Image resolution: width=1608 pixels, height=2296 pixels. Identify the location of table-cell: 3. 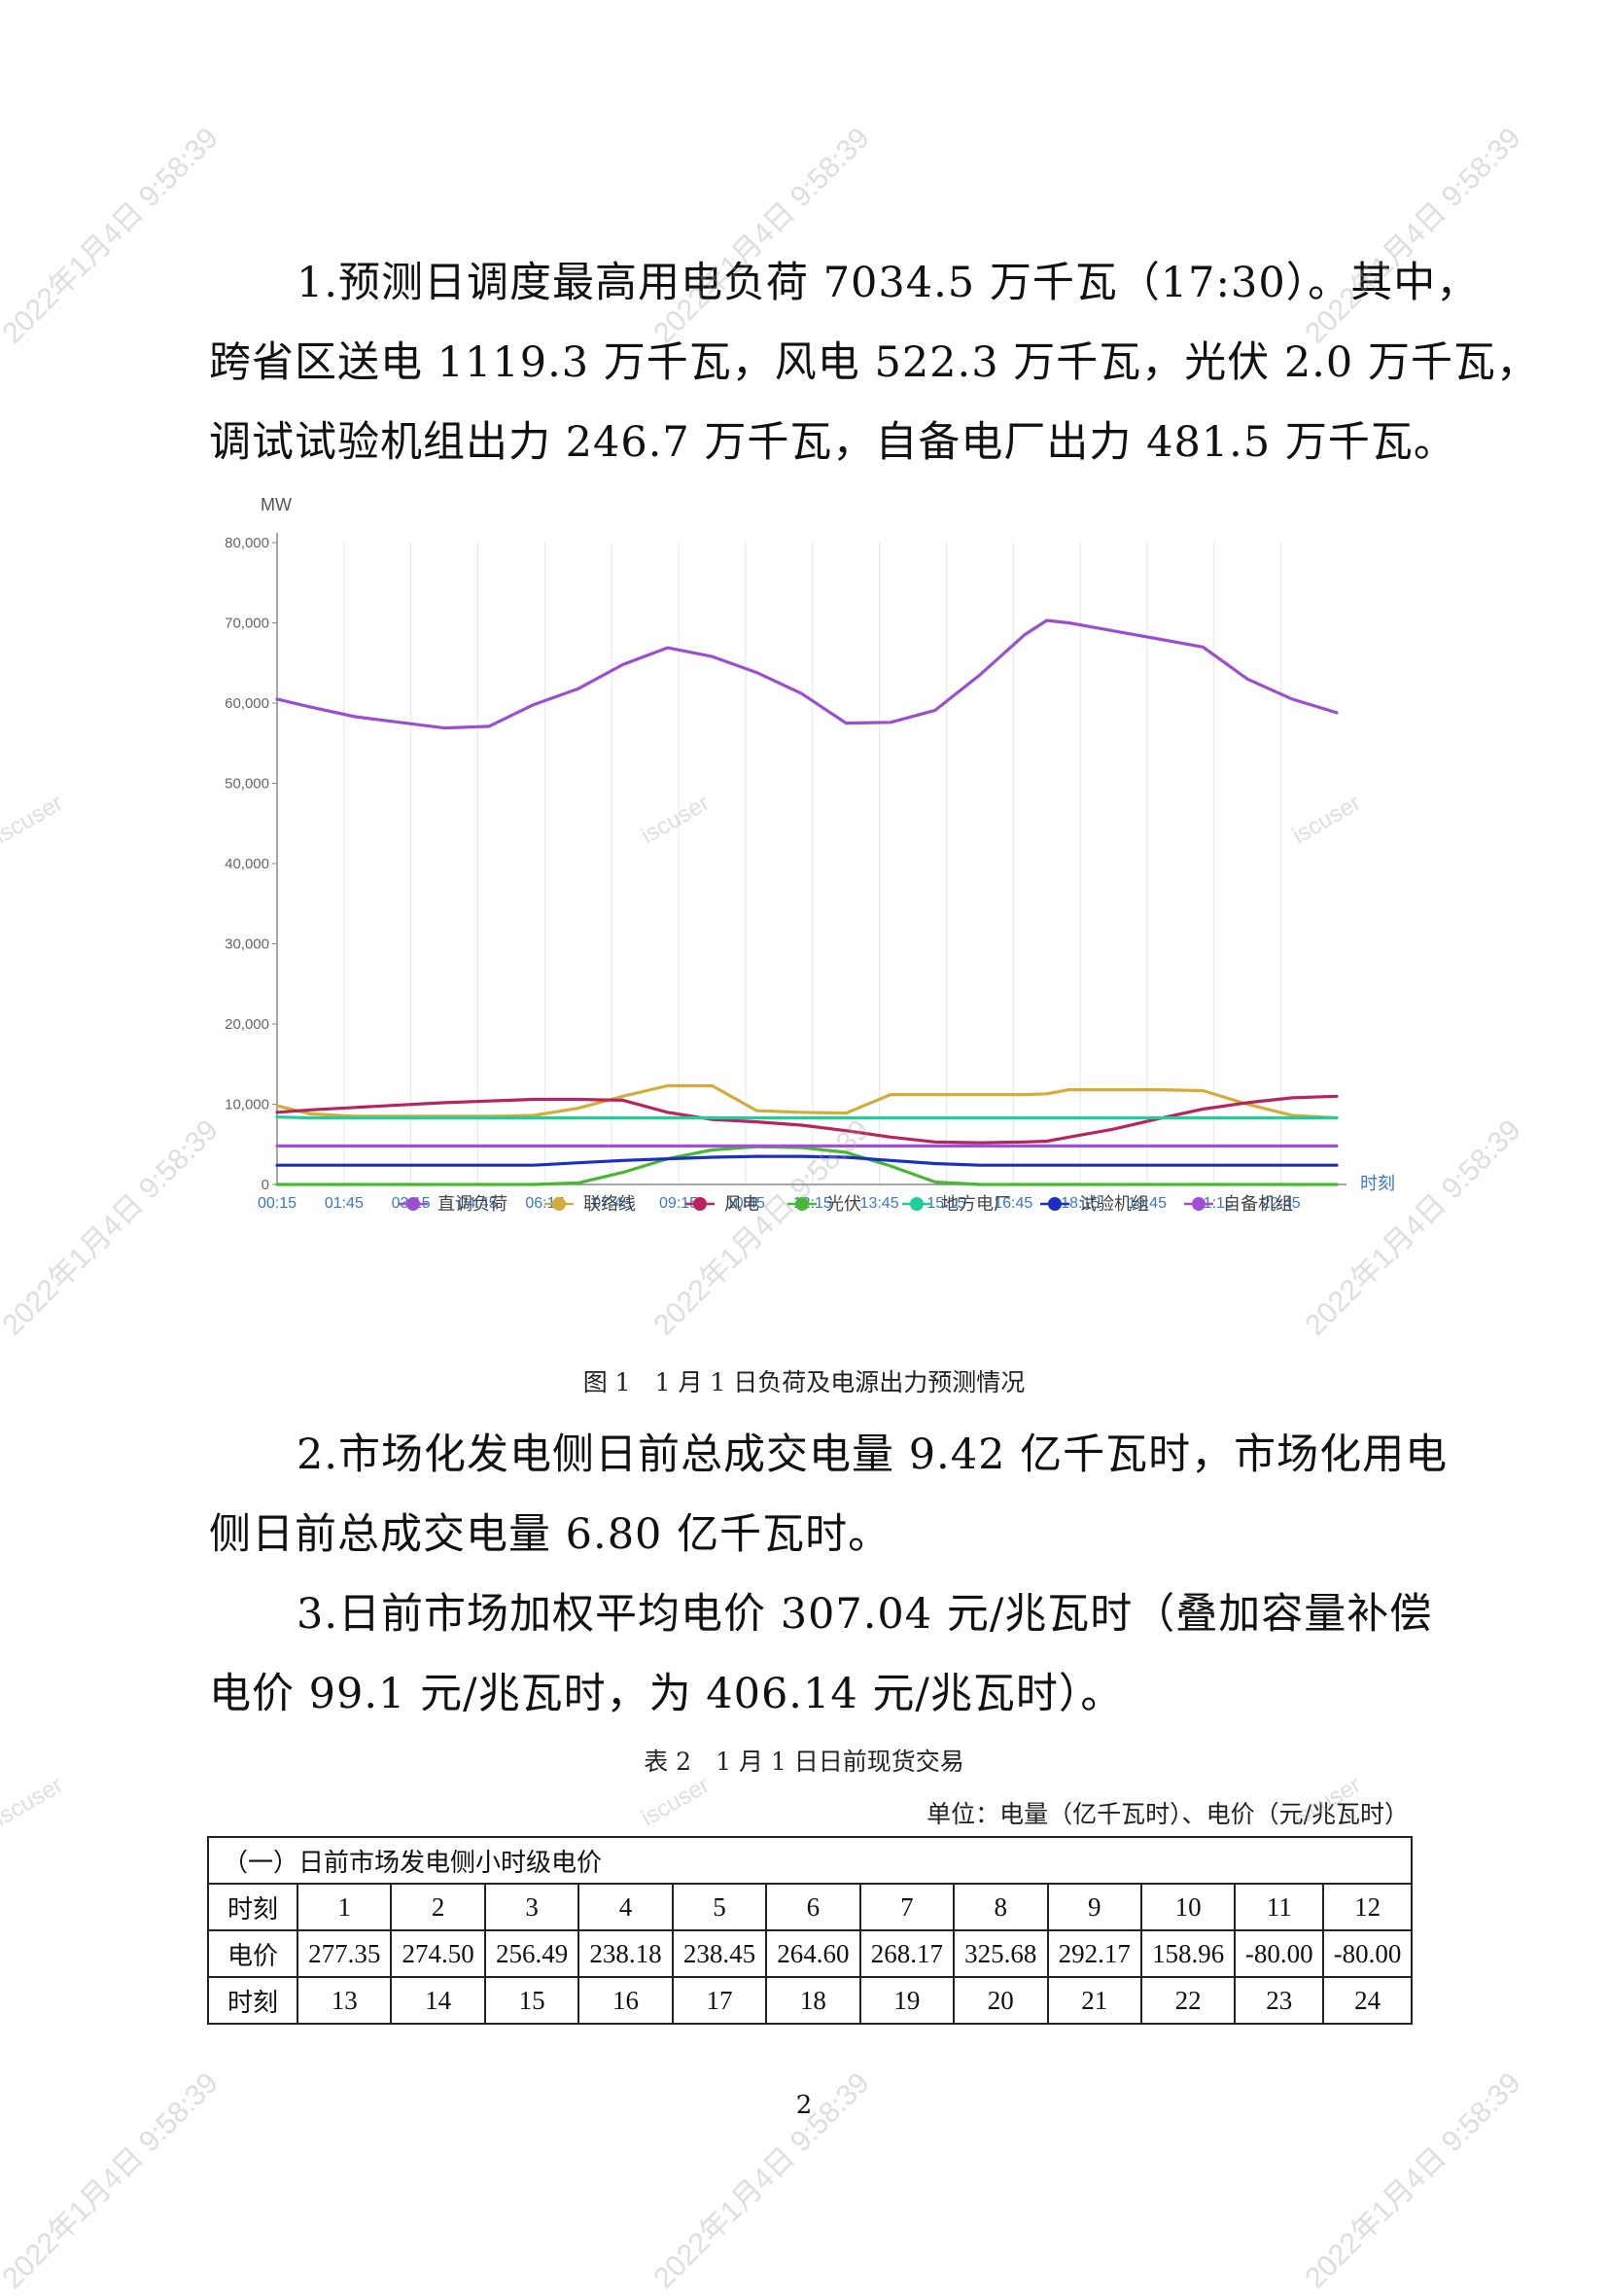
(531, 1907).